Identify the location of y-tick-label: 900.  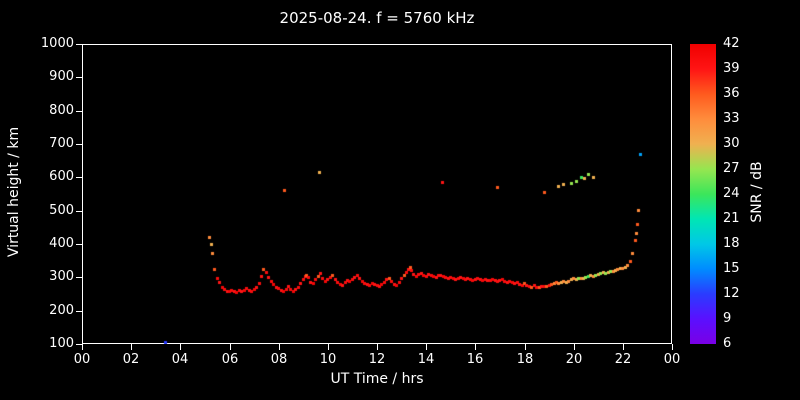
(61, 76).